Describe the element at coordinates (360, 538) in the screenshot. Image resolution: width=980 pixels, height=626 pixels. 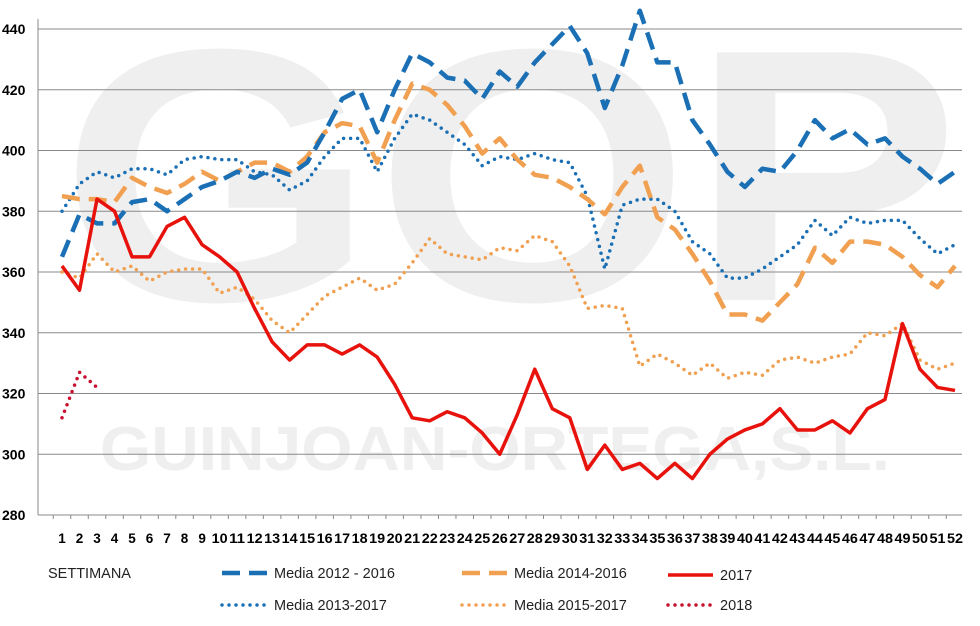
I see `x-tick-label: 18` at that location.